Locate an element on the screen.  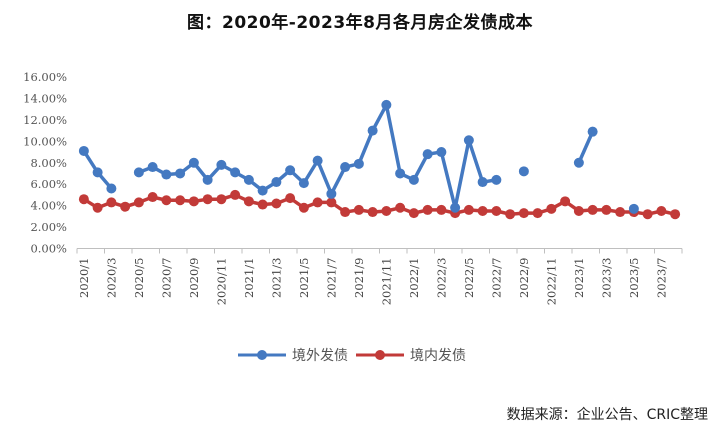
x-tick-label: 2020/11 is located at coordinates (221, 282).